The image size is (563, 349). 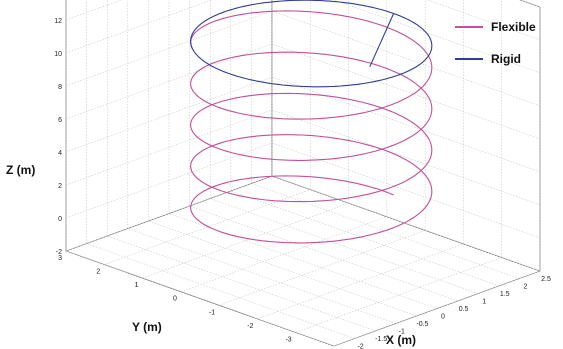 I want to click on x-axis-label: X (m), so click(x=401, y=340).